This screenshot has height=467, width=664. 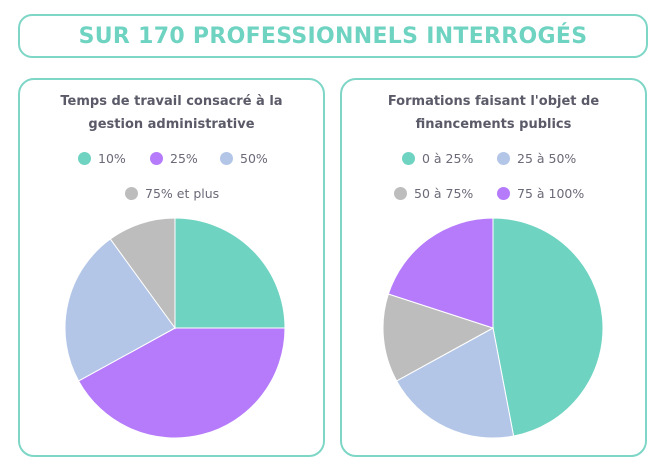 What do you see at coordinates (547, 158) in the screenshot?
I see `legend-label: 25 à 50%` at bounding box center [547, 158].